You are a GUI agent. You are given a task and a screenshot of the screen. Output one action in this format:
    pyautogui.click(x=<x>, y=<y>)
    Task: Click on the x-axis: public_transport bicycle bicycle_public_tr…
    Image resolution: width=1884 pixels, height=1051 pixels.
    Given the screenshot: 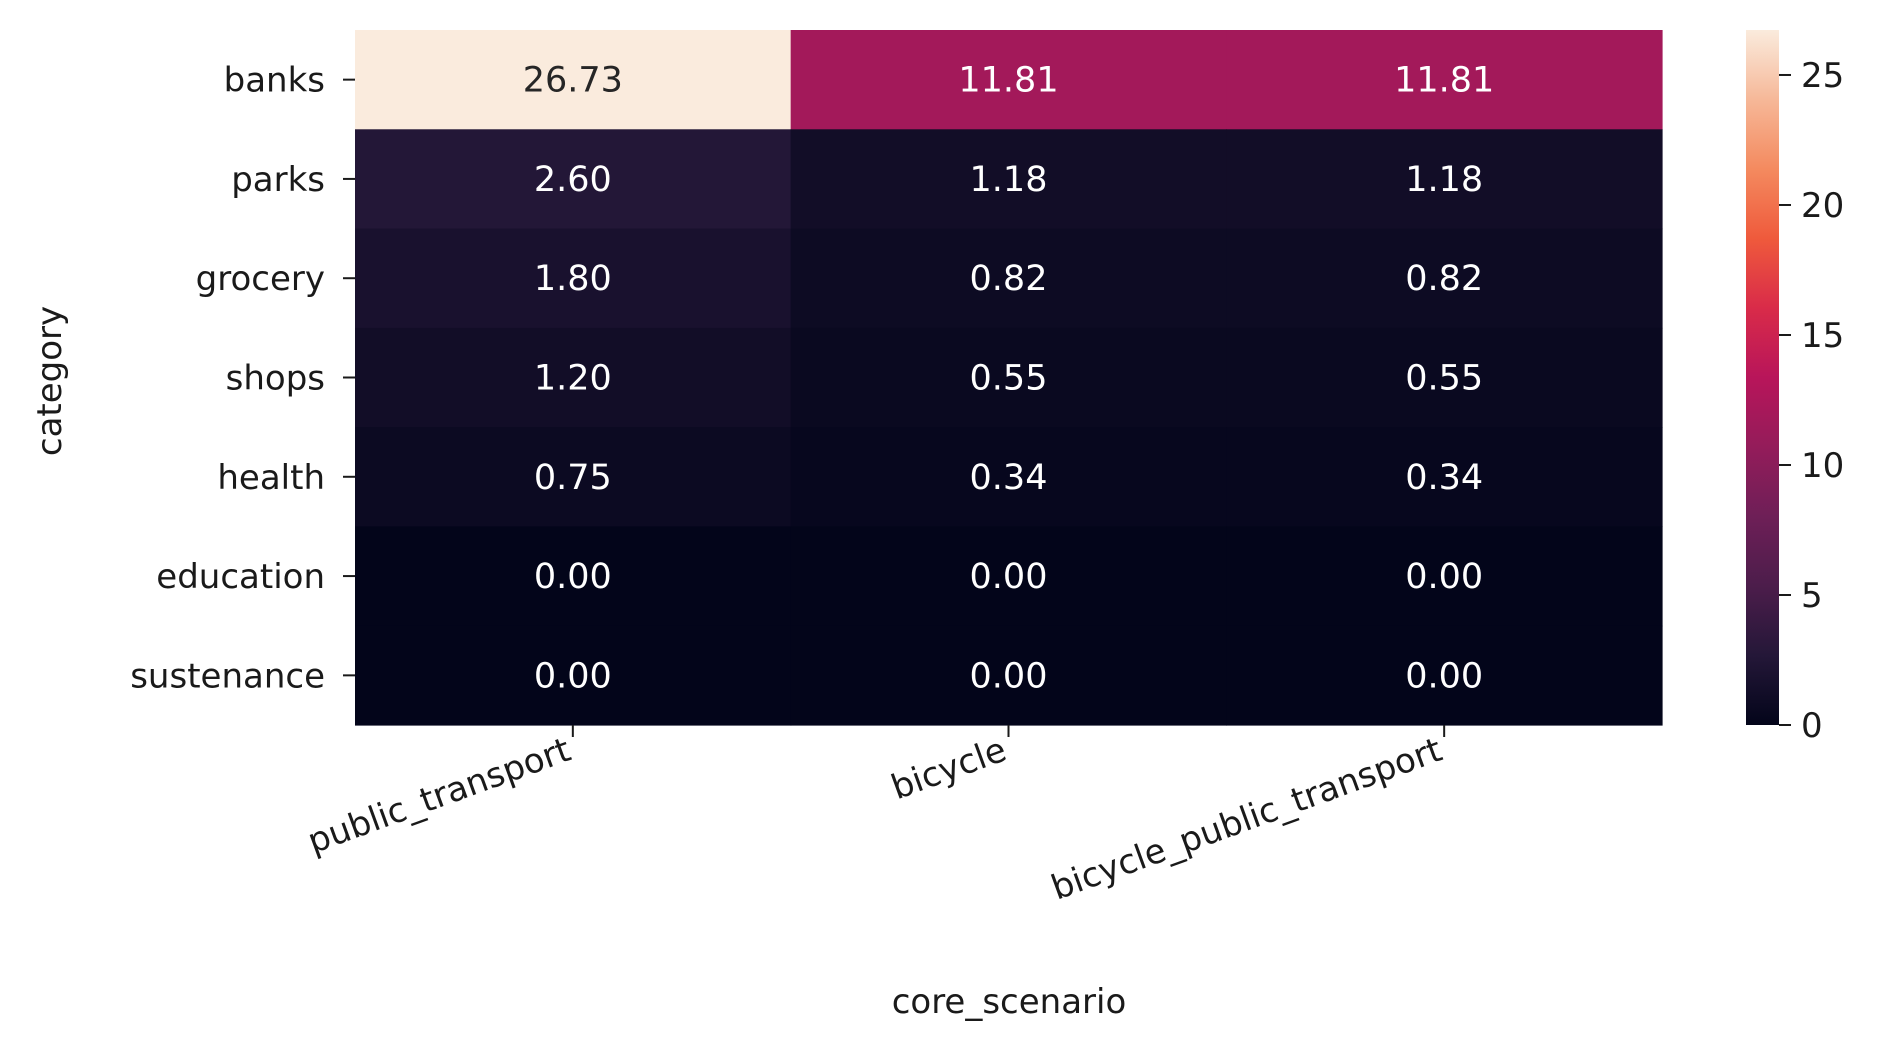 What is the action you would take?
    pyautogui.click(x=874, y=816)
    